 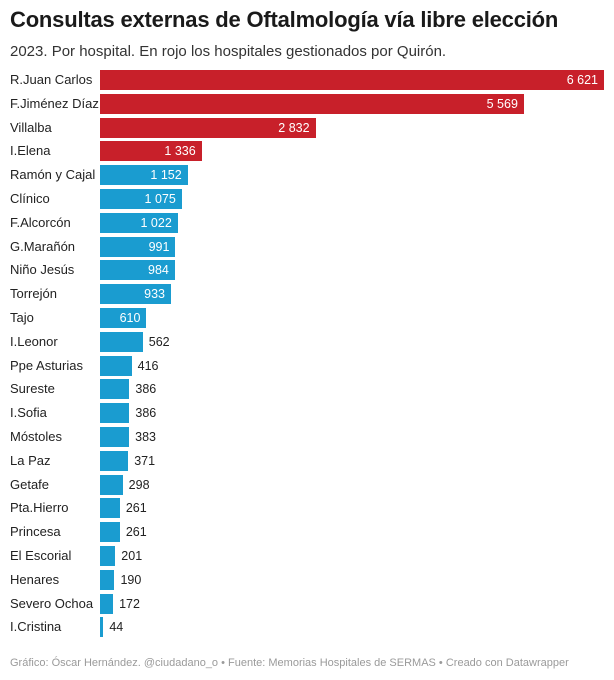 I want to click on bar-value-label: 5 569, so click(x=502, y=103).